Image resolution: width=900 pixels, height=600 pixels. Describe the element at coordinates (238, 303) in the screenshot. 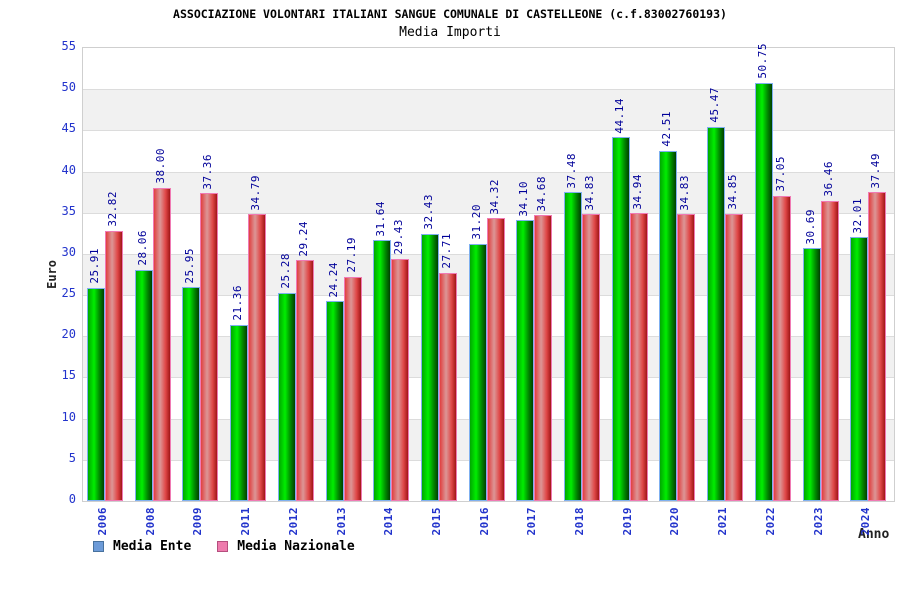

I see `value-label-media-ente-2011: 21.36` at that location.